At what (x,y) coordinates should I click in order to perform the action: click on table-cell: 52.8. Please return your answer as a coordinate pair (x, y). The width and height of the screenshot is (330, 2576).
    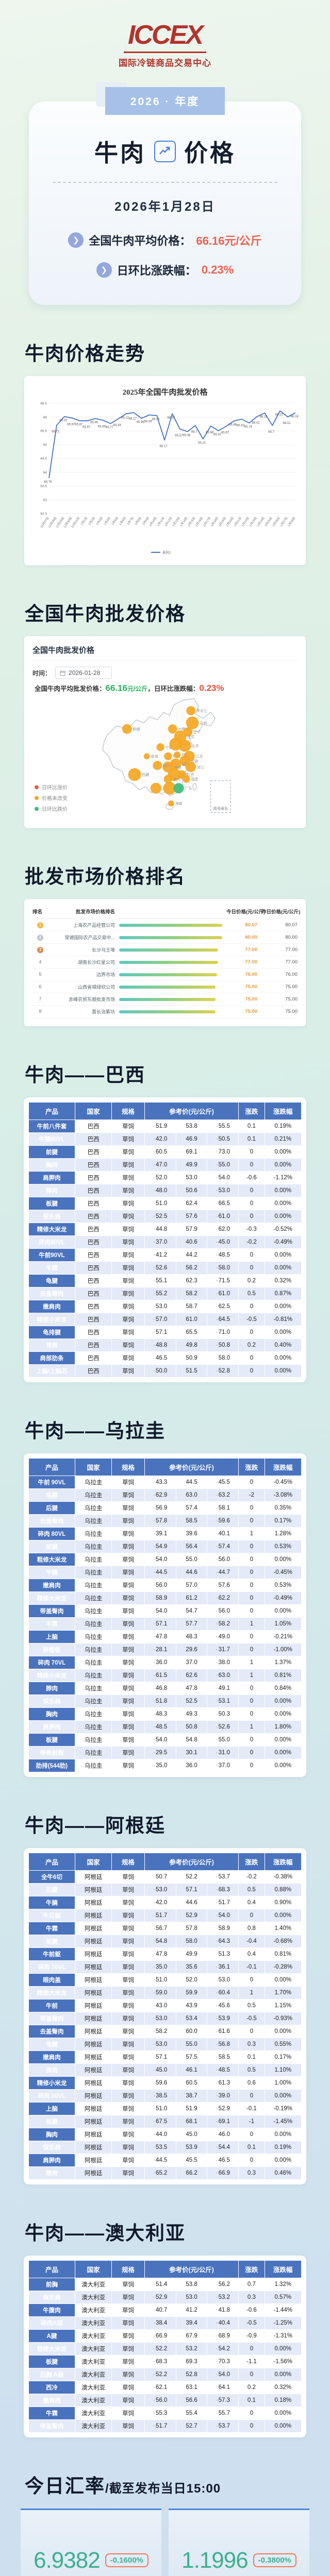
    Looking at the image, I should click on (191, 2374).